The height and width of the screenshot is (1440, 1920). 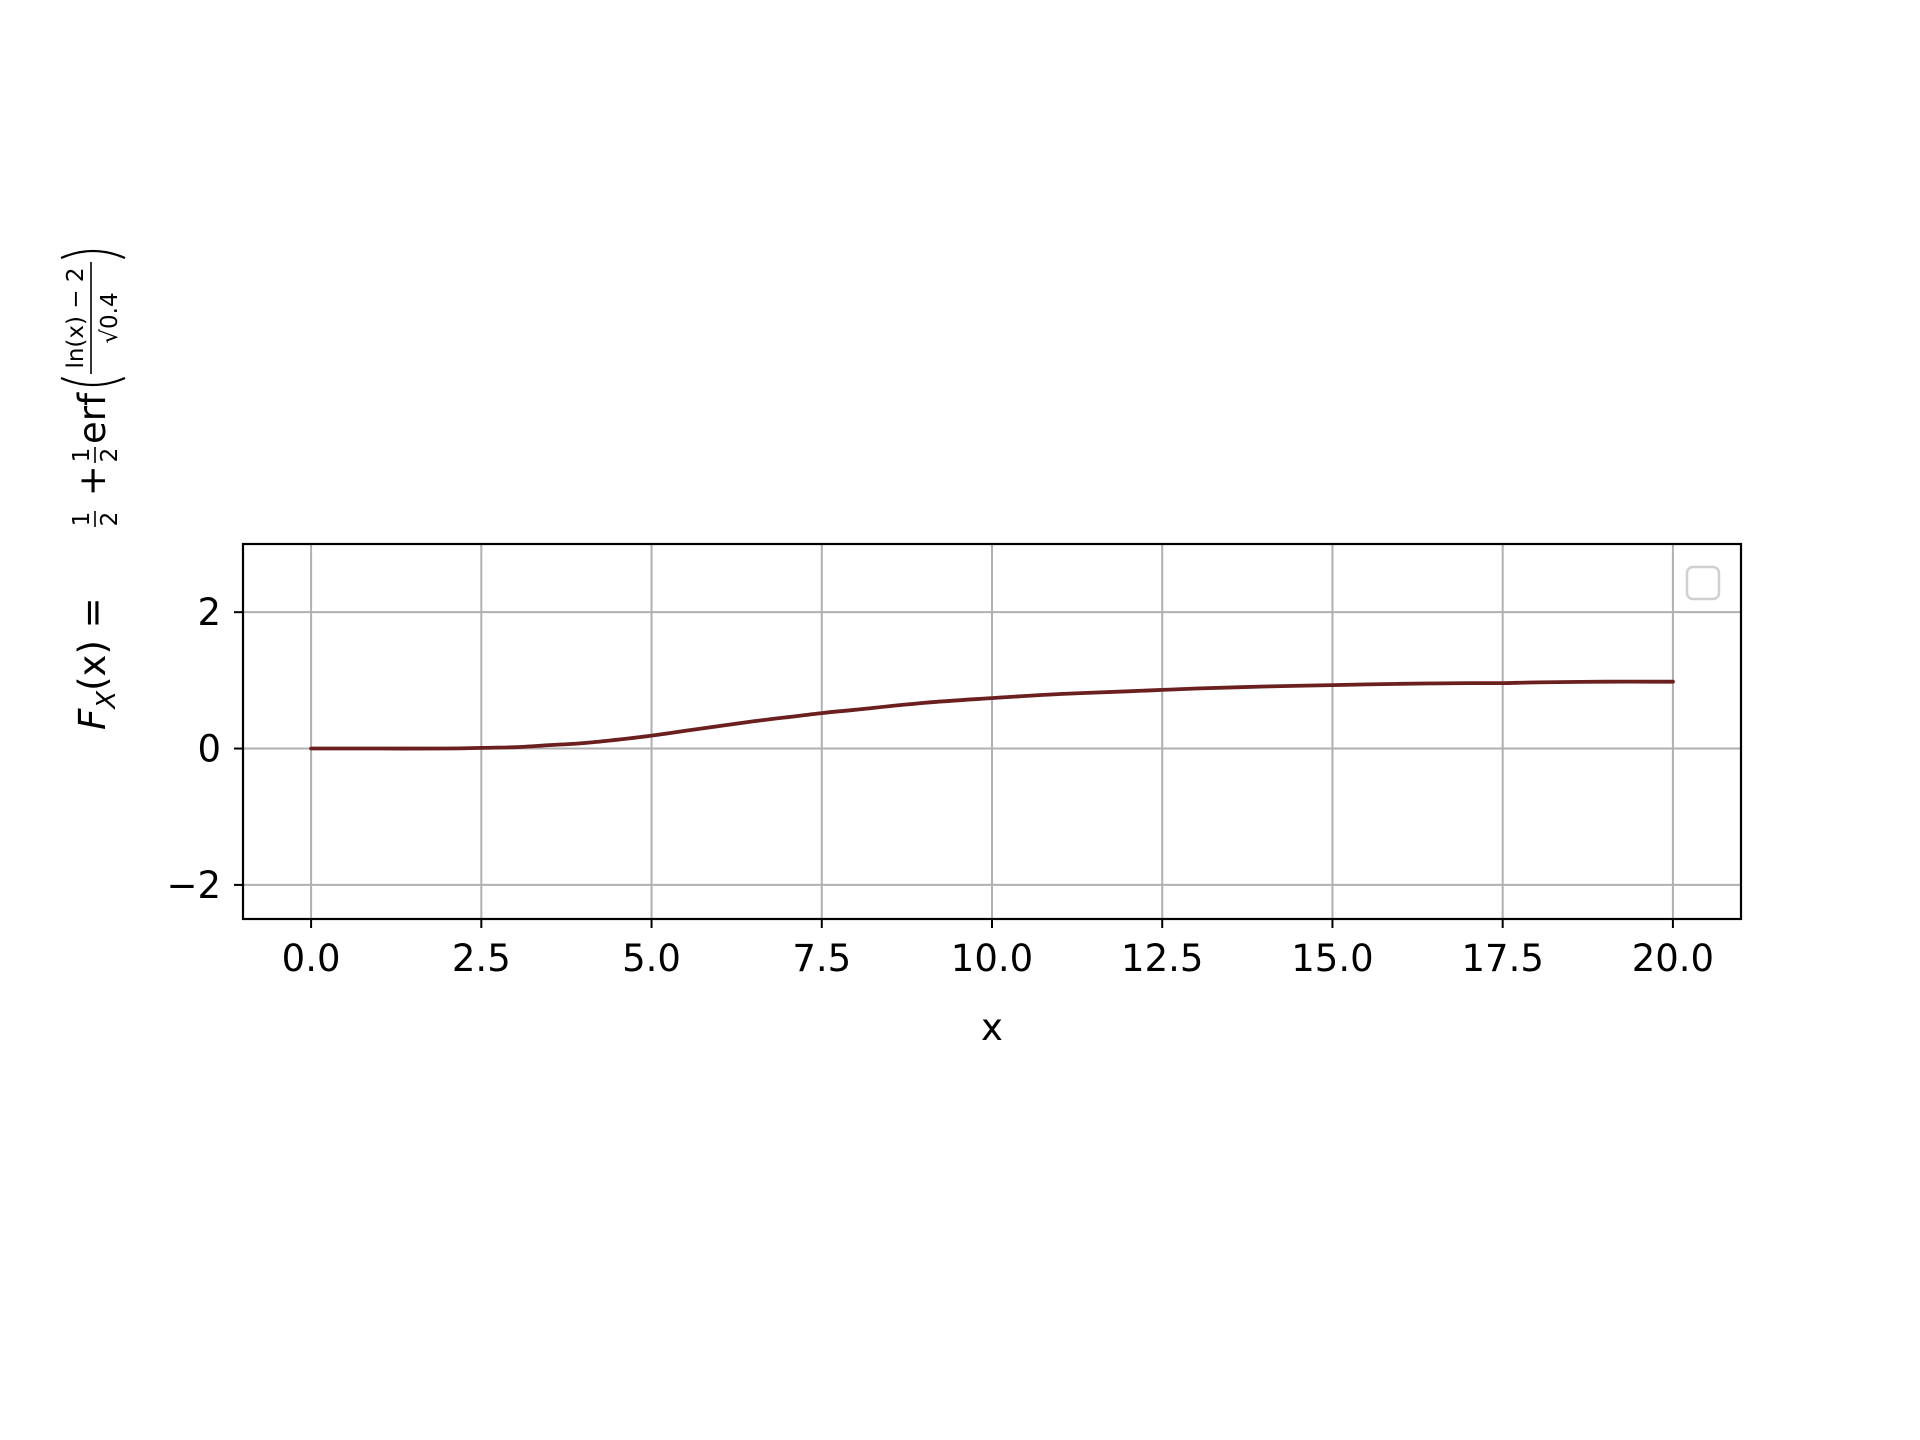 What do you see at coordinates (193, 885) in the screenshot?
I see `y-tick-label: −2` at bounding box center [193, 885].